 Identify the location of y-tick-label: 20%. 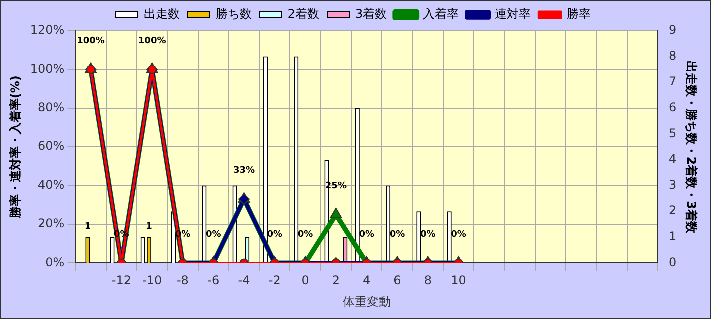
(51, 223).